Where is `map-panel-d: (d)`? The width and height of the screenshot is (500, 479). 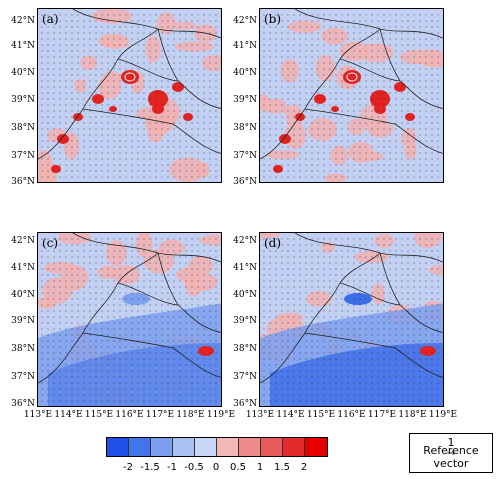 map-panel-d: (d) is located at coordinates (351, 319).